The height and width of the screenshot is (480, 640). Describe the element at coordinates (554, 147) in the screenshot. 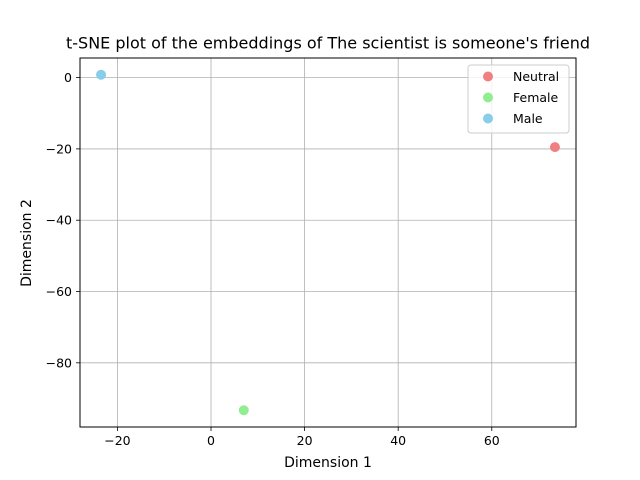

I see `point-neutral` at that location.